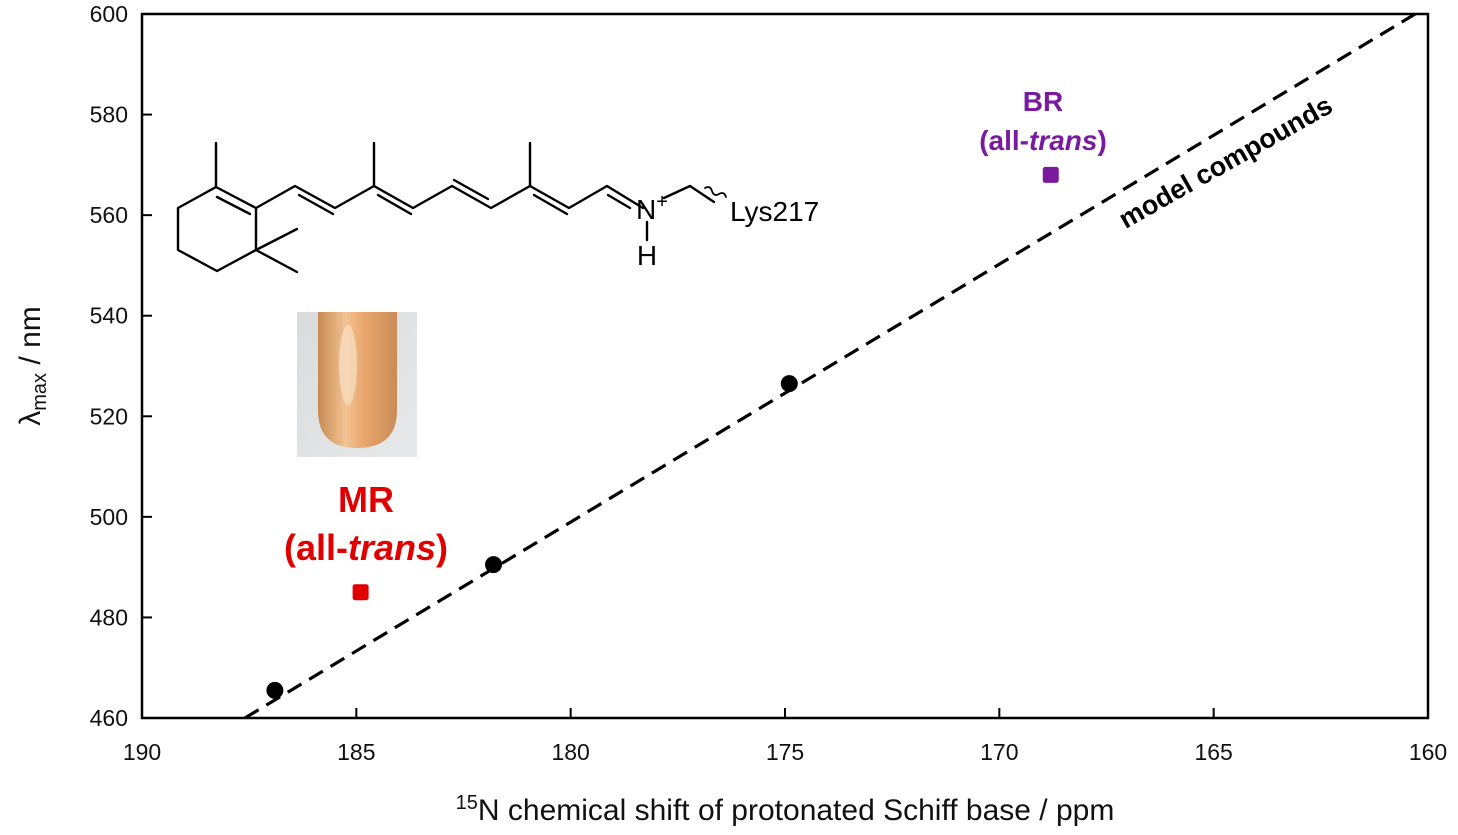 This screenshot has height=835, width=1458. Describe the element at coordinates (689, 194) in the screenshot. I see `n-ch2-bond` at that location.